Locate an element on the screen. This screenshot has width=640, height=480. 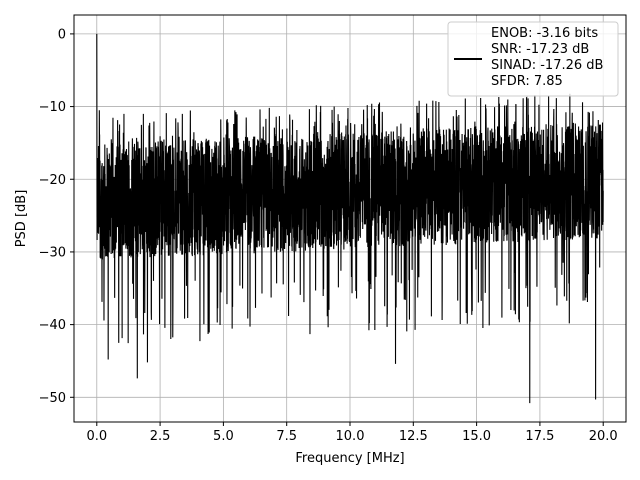
y-tick-label: −30 is located at coordinates (52, 252).